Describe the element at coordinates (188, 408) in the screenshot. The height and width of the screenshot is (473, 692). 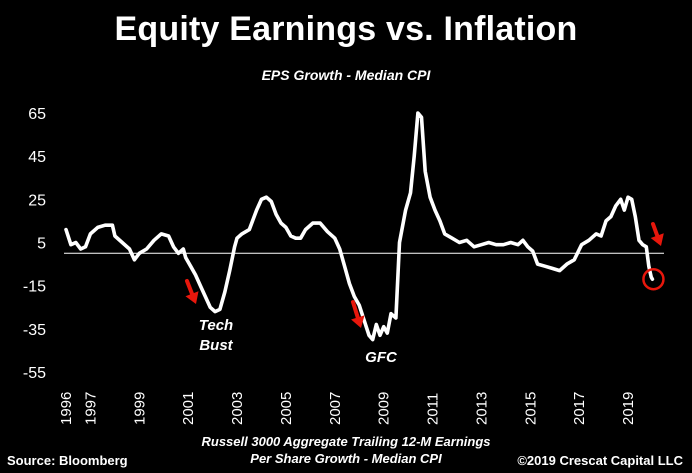
I see `x-tick-label: 2001` at that location.